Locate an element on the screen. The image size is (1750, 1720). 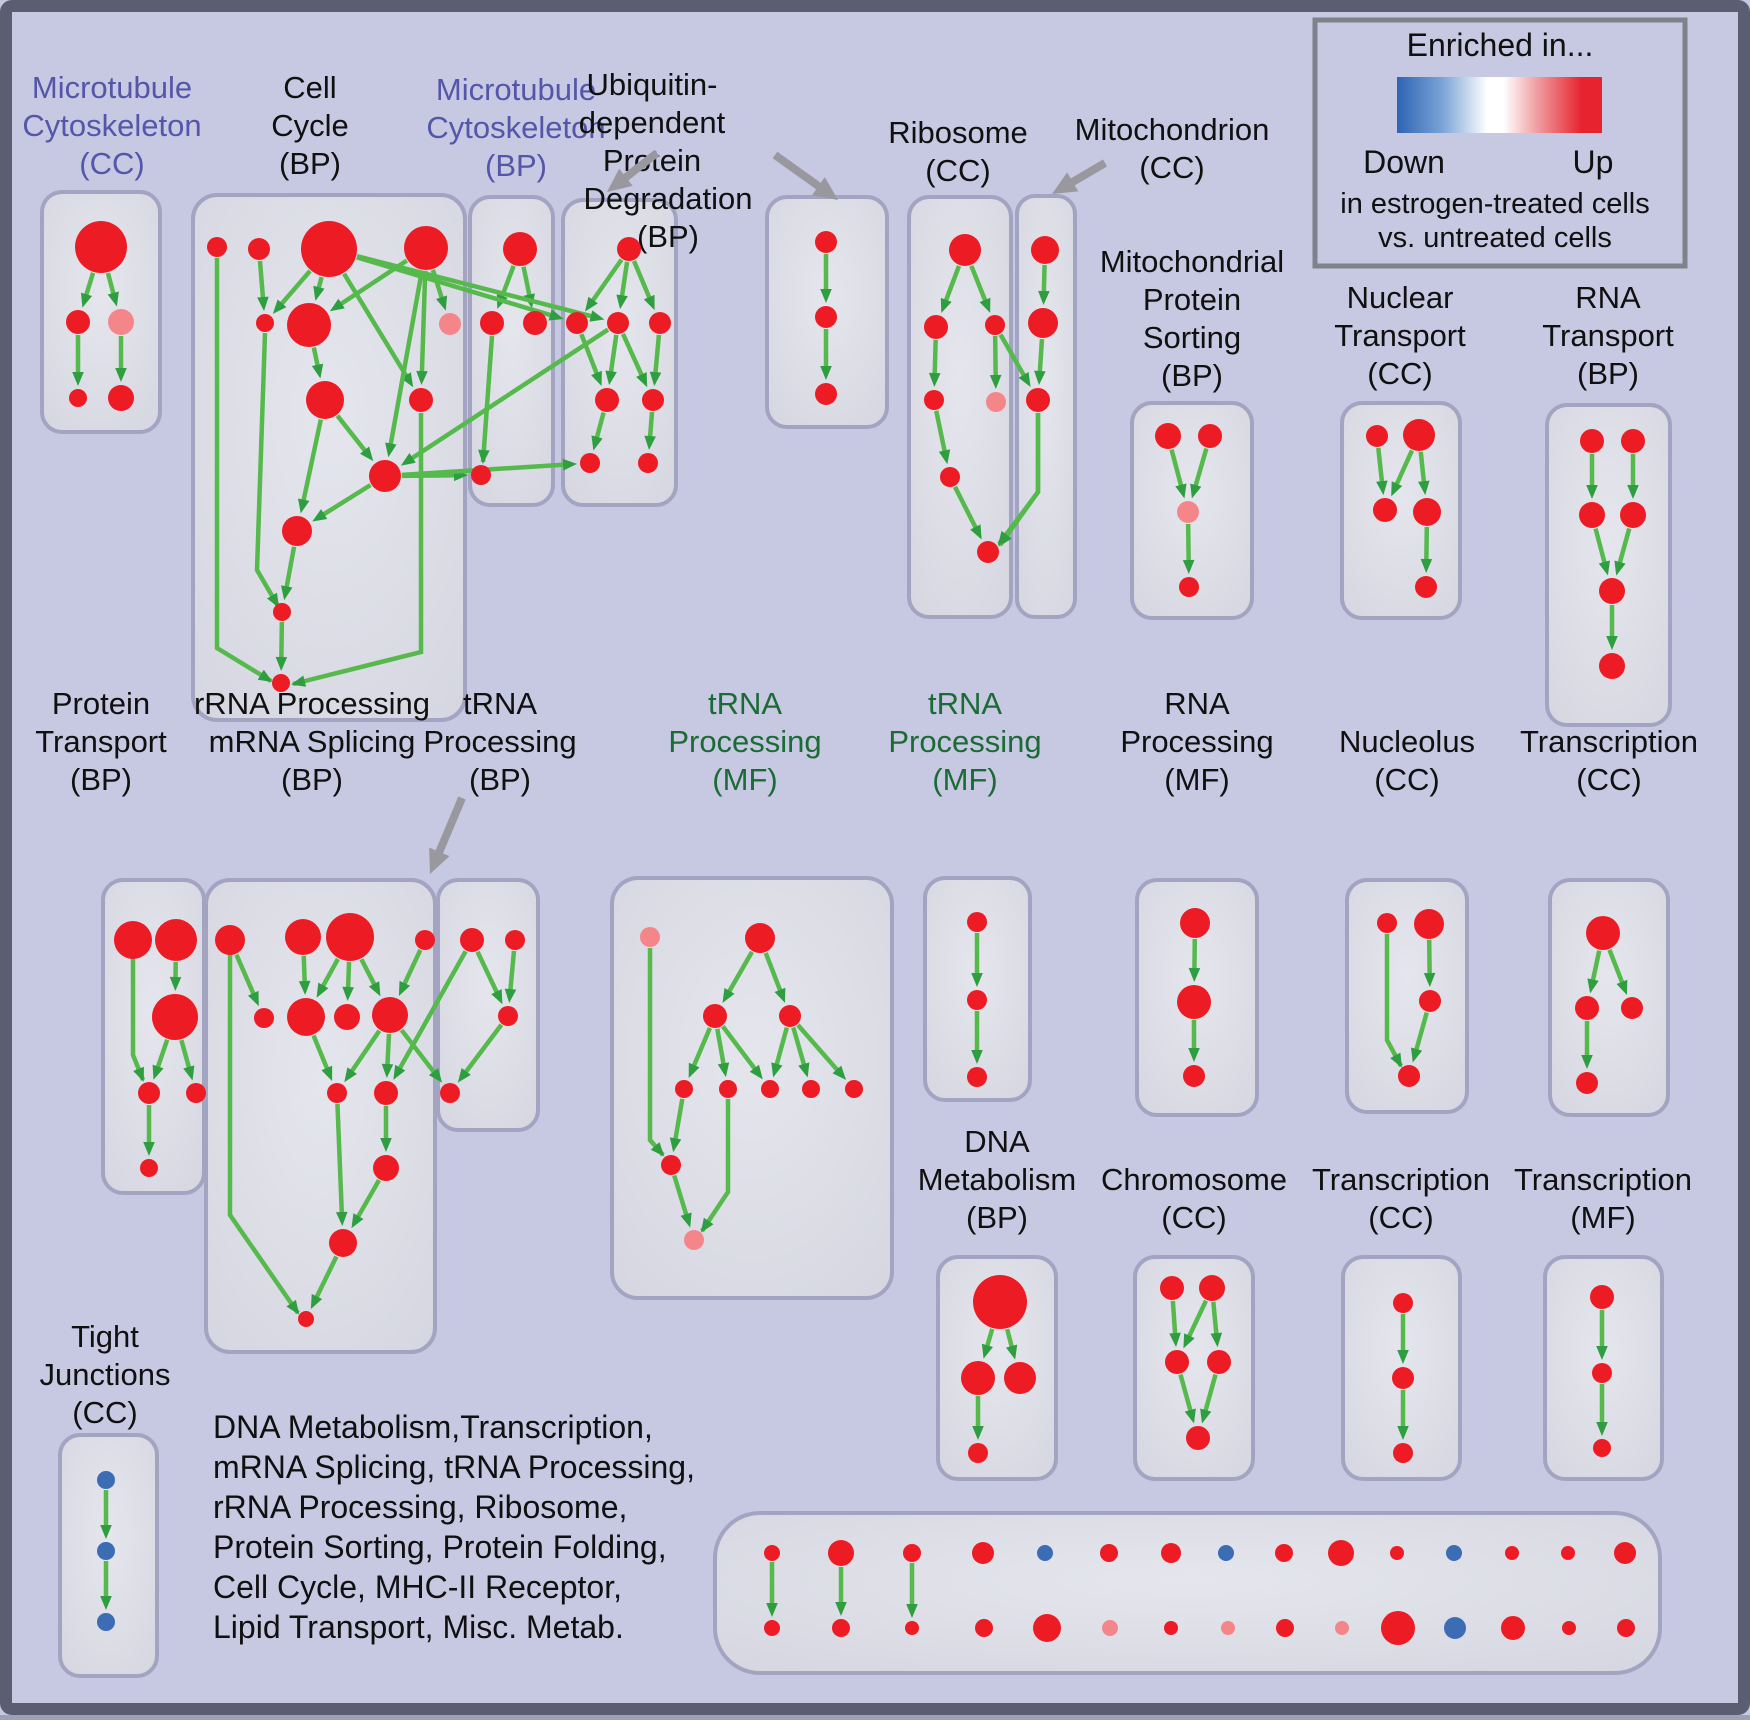
legend-subtitle-2: vs. untreated cells is located at coordinates (1495, 238).